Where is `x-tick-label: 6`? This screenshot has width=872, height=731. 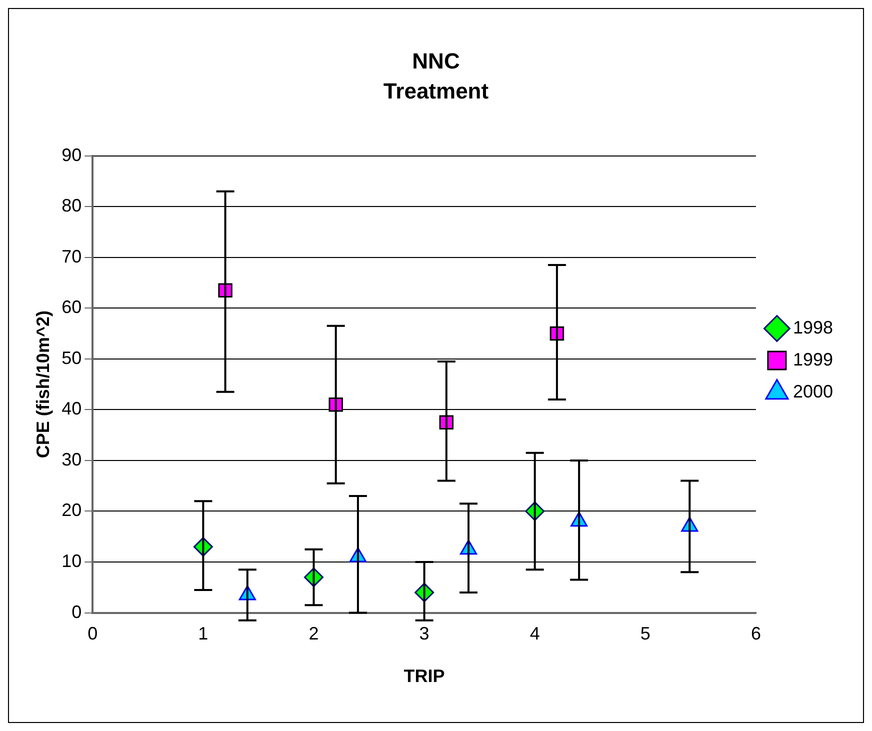
x-tick-label: 6 is located at coordinates (755, 634).